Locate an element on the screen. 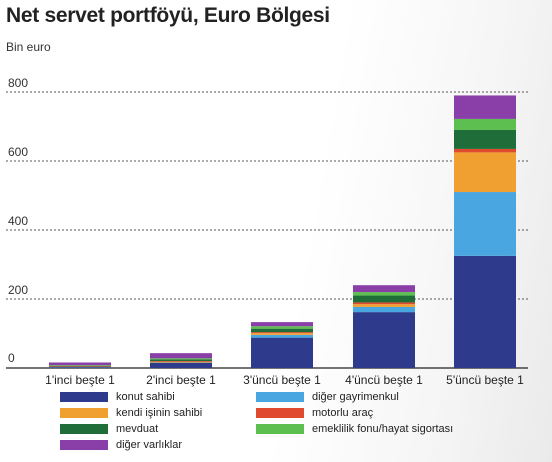 This screenshot has height=462, width=552. y-axis-unit-label: Bin euro is located at coordinates (28, 47).